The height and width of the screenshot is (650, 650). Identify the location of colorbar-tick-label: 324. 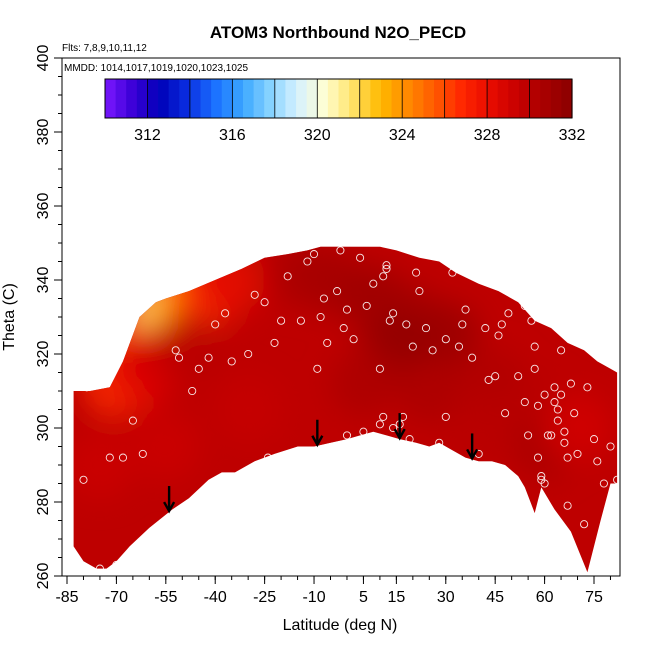
(402, 135).